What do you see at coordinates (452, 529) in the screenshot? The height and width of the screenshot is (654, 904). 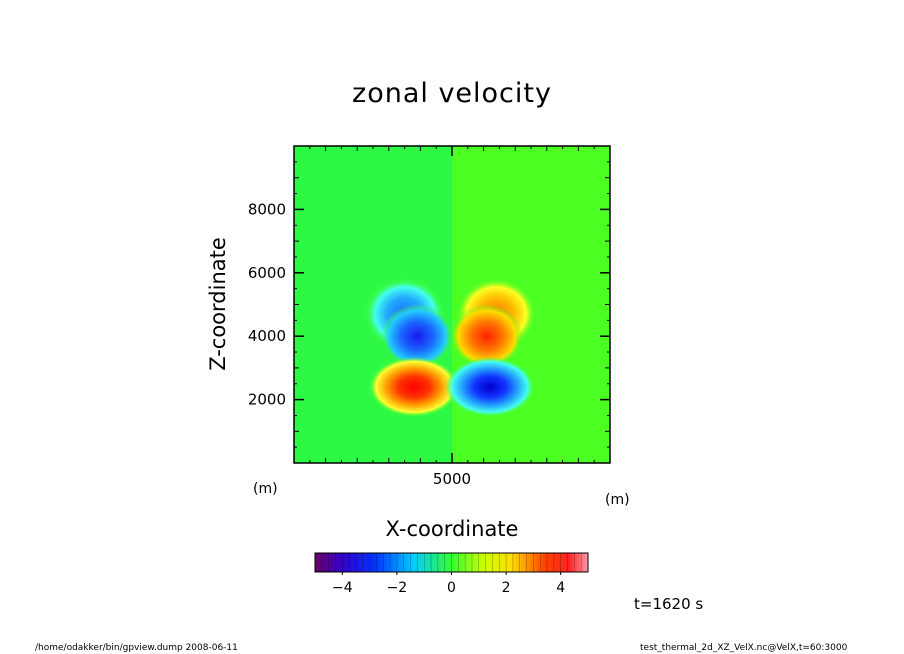 I see `x-axis-label: X-coordinate` at bounding box center [452, 529].